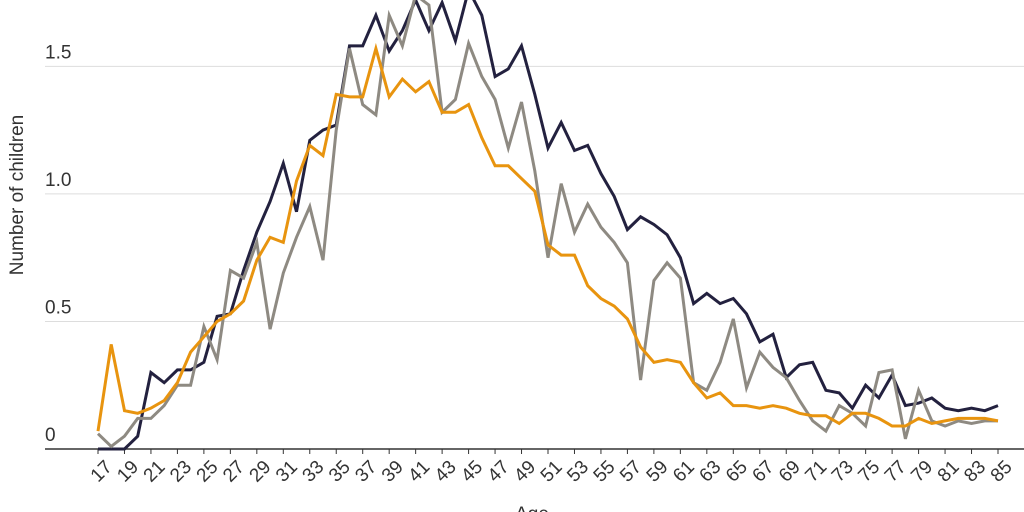  I want to click on x-axis-title: Age, so click(532, 508).